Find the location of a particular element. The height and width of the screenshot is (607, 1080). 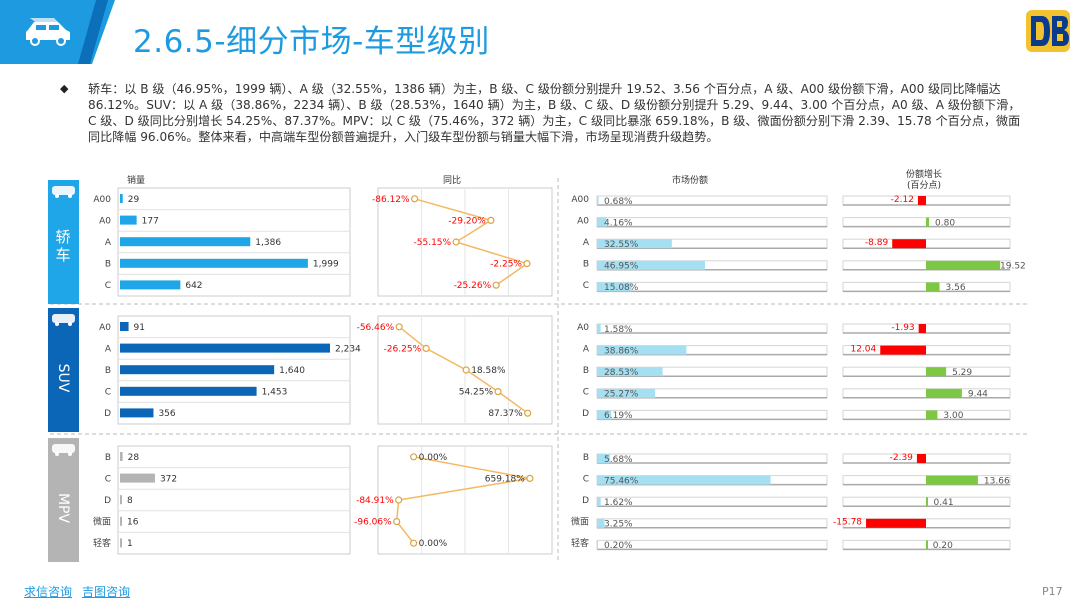

share-change-label: 3.56 is located at coordinates (956, 288).